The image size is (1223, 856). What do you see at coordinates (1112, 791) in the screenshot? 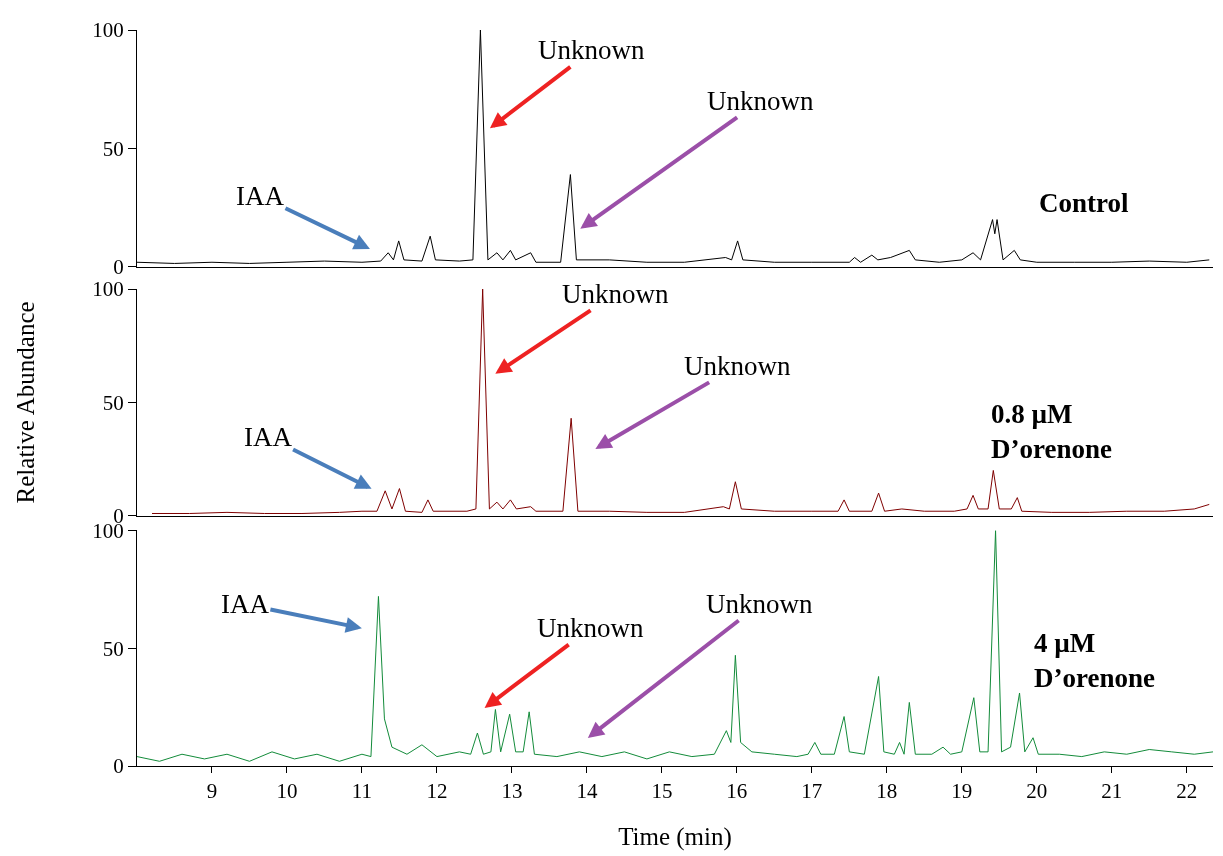
I see `x-tick-label: 21` at bounding box center [1112, 791].